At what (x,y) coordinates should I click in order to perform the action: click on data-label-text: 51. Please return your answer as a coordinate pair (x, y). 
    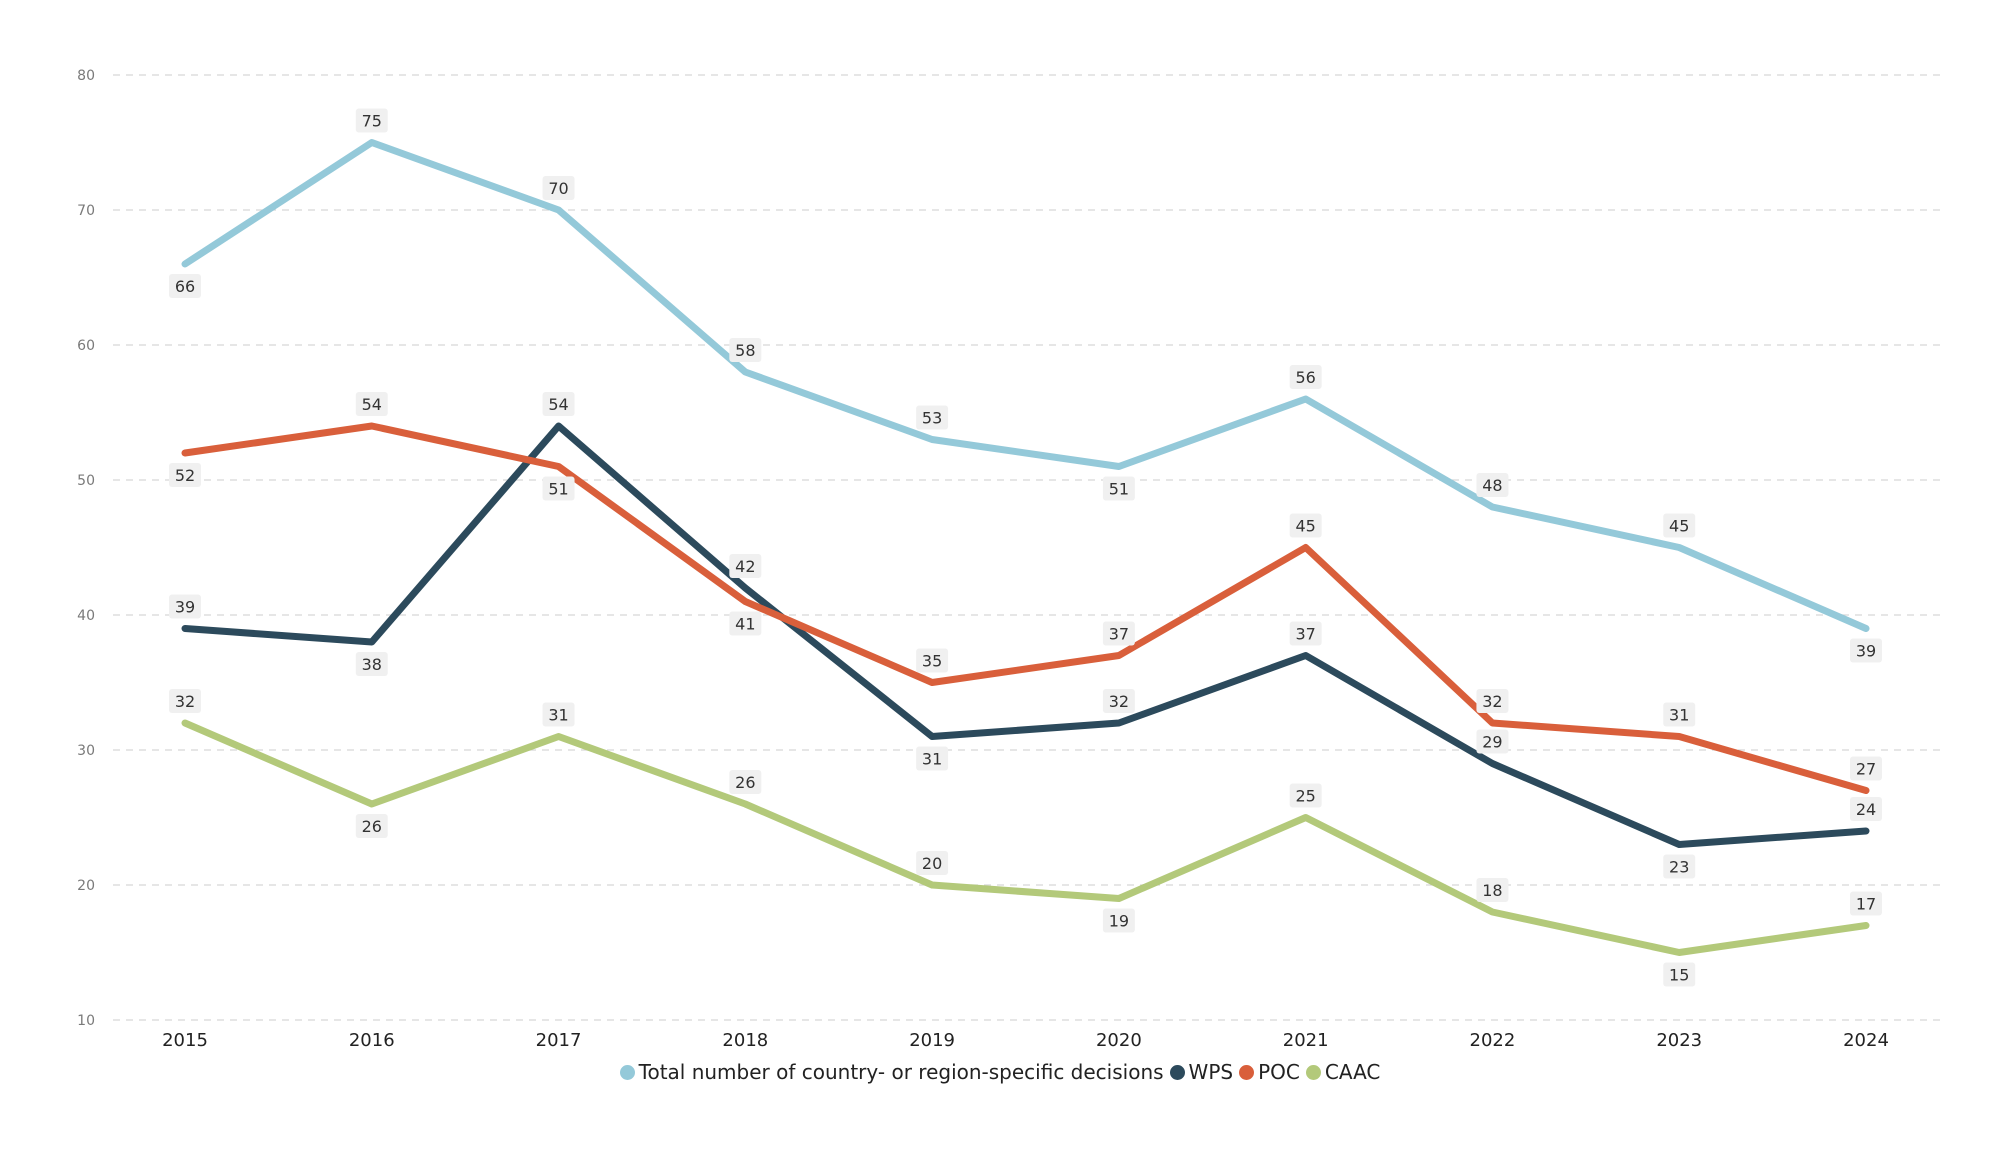
    Looking at the image, I should click on (1119, 489).